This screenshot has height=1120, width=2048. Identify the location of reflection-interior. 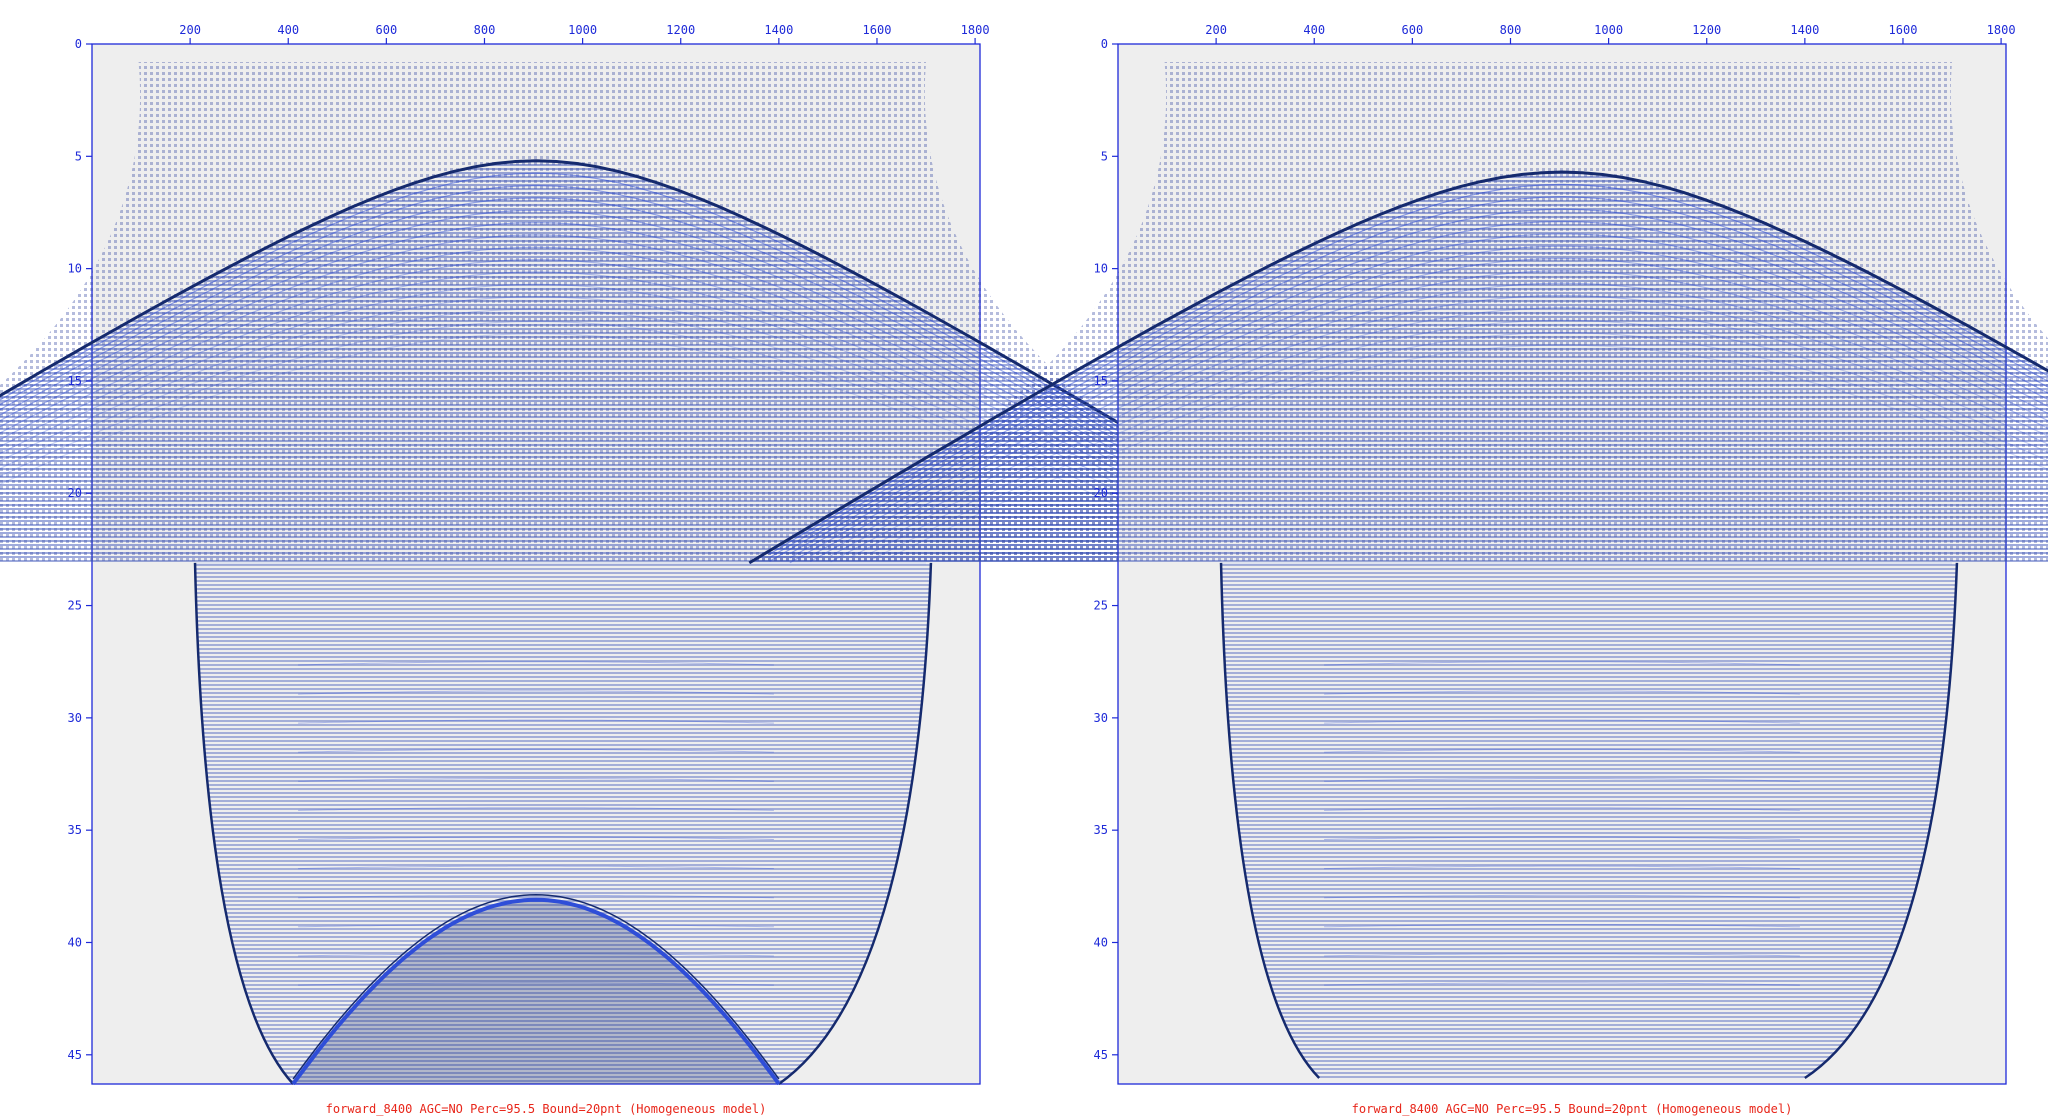
(536, 991).